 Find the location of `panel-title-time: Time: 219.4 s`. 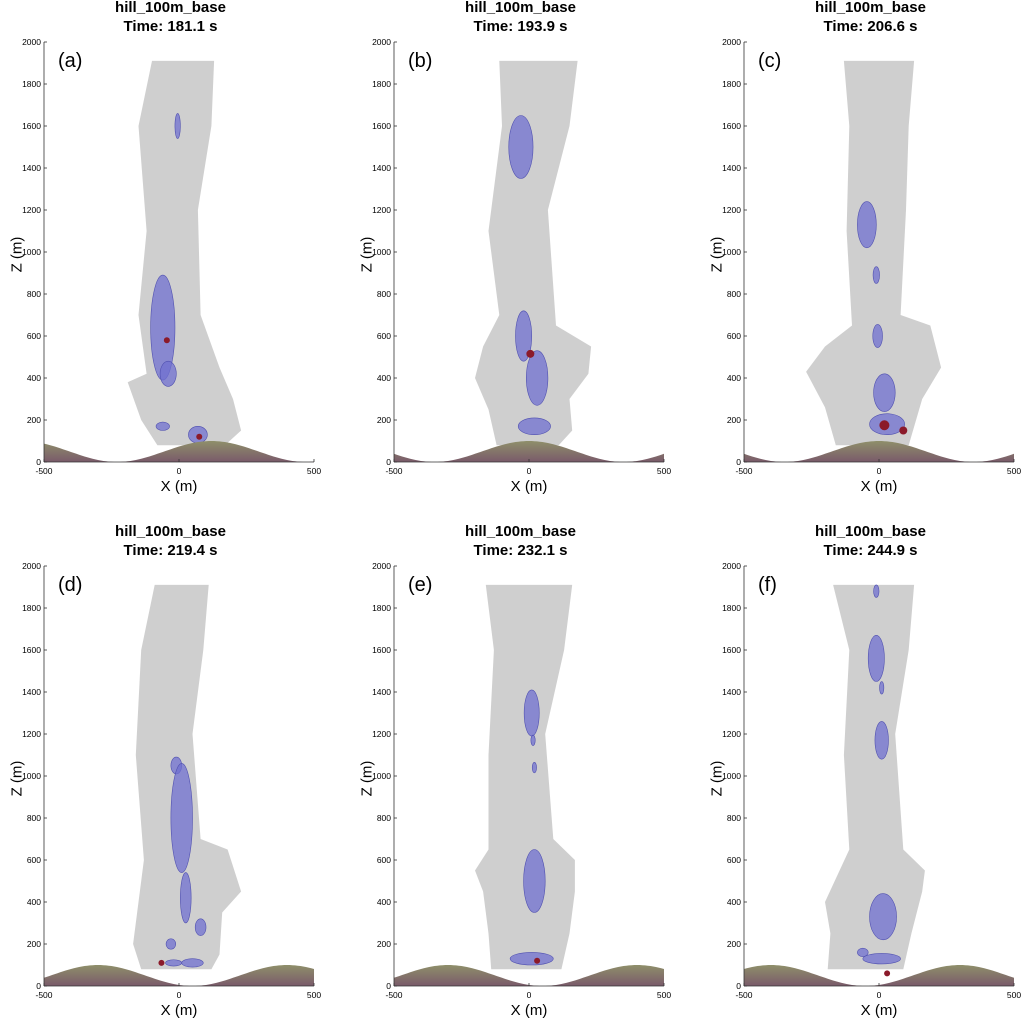

panel-title-time: Time: 219.4 s is located at coordinates (170, 550).